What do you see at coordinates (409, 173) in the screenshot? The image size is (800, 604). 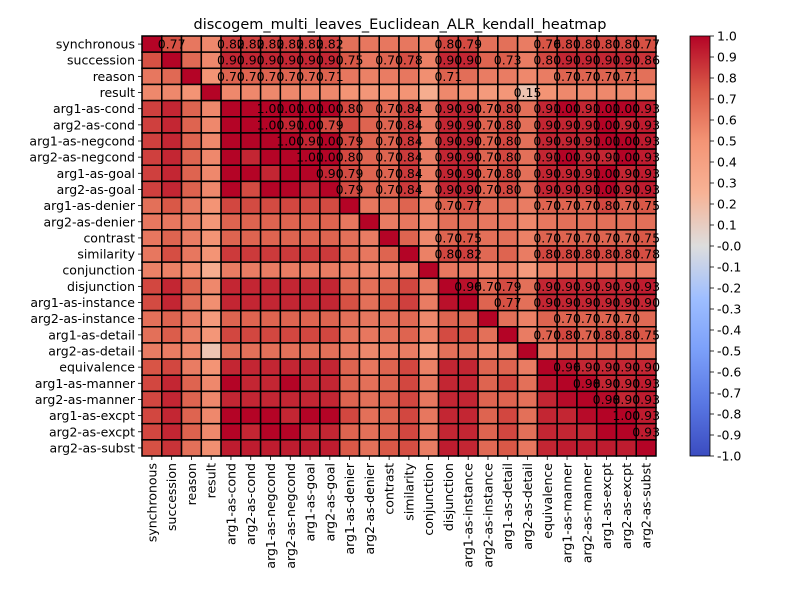 I see `cell-annotation: 0.84` at bounding box center [409, 173].